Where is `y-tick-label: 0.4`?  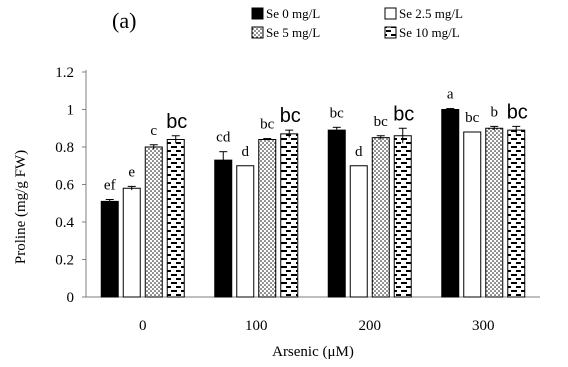 y-tick-label: 0.4 is located at coordinates (64, 223).